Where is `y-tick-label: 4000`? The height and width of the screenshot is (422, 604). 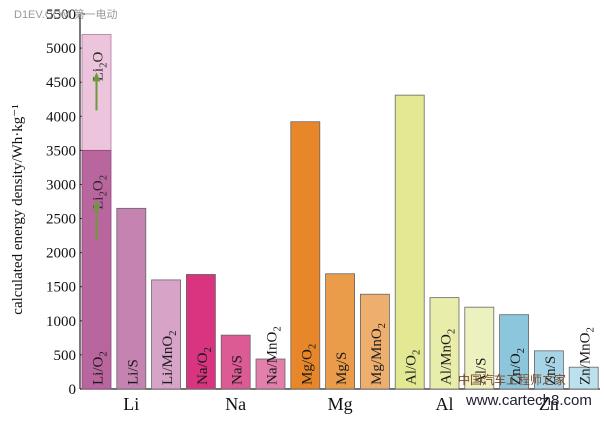 y-tick-label: 4000 is located at coordinates (61, 117).